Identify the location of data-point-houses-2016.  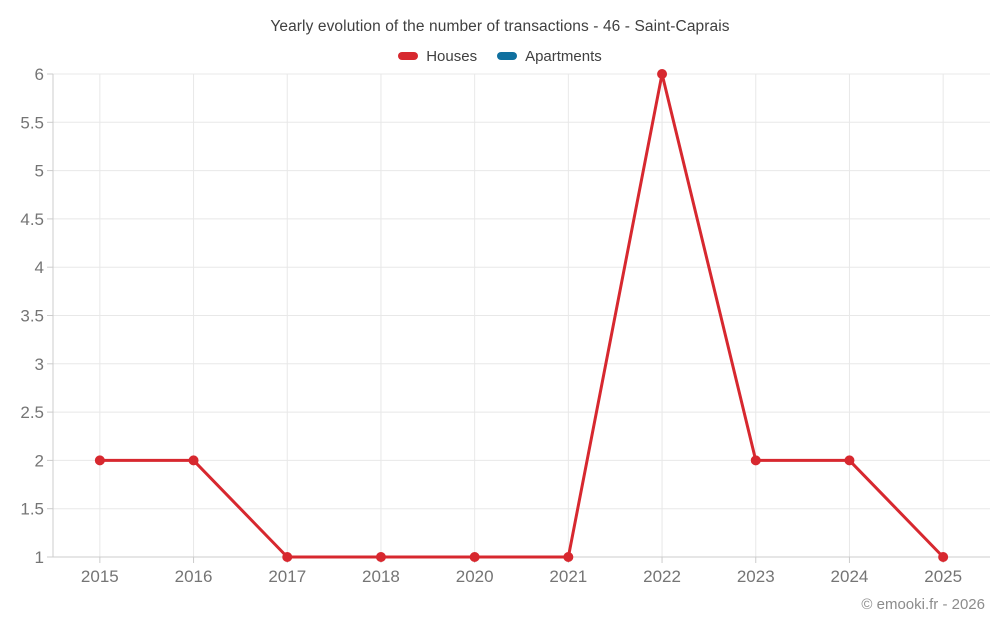
(193, 460).